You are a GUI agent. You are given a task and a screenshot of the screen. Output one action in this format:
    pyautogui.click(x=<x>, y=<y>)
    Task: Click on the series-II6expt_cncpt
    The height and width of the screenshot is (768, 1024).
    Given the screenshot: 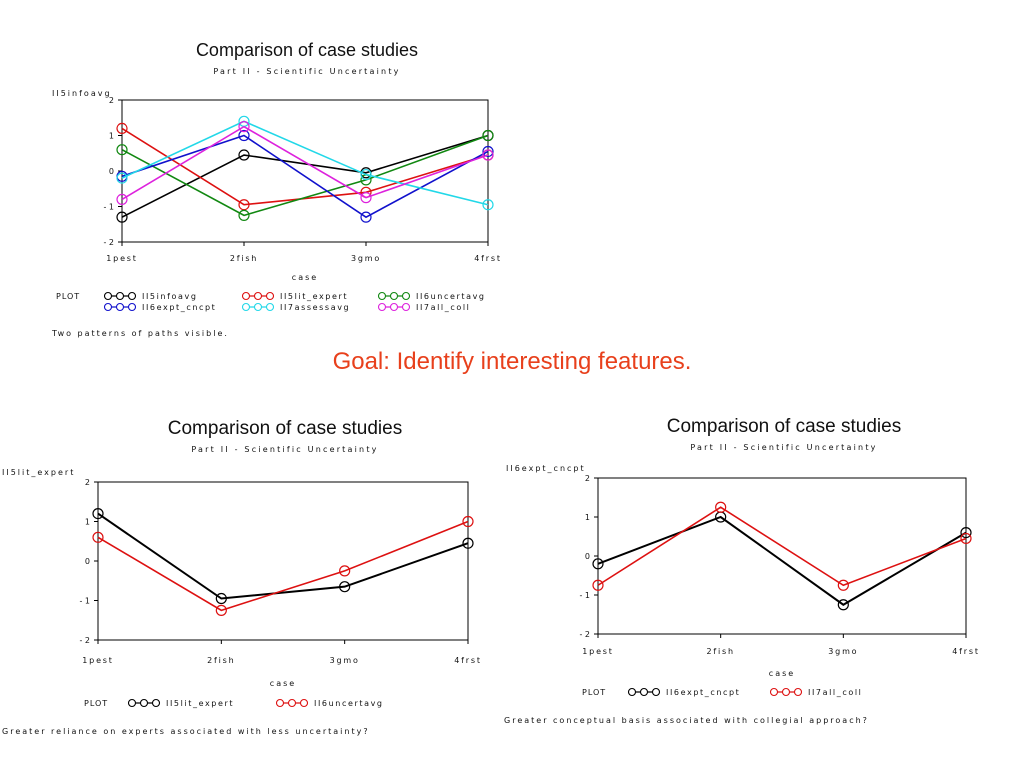 What is the action you would take?
    pyautogui.click(x=305, y=176)
    